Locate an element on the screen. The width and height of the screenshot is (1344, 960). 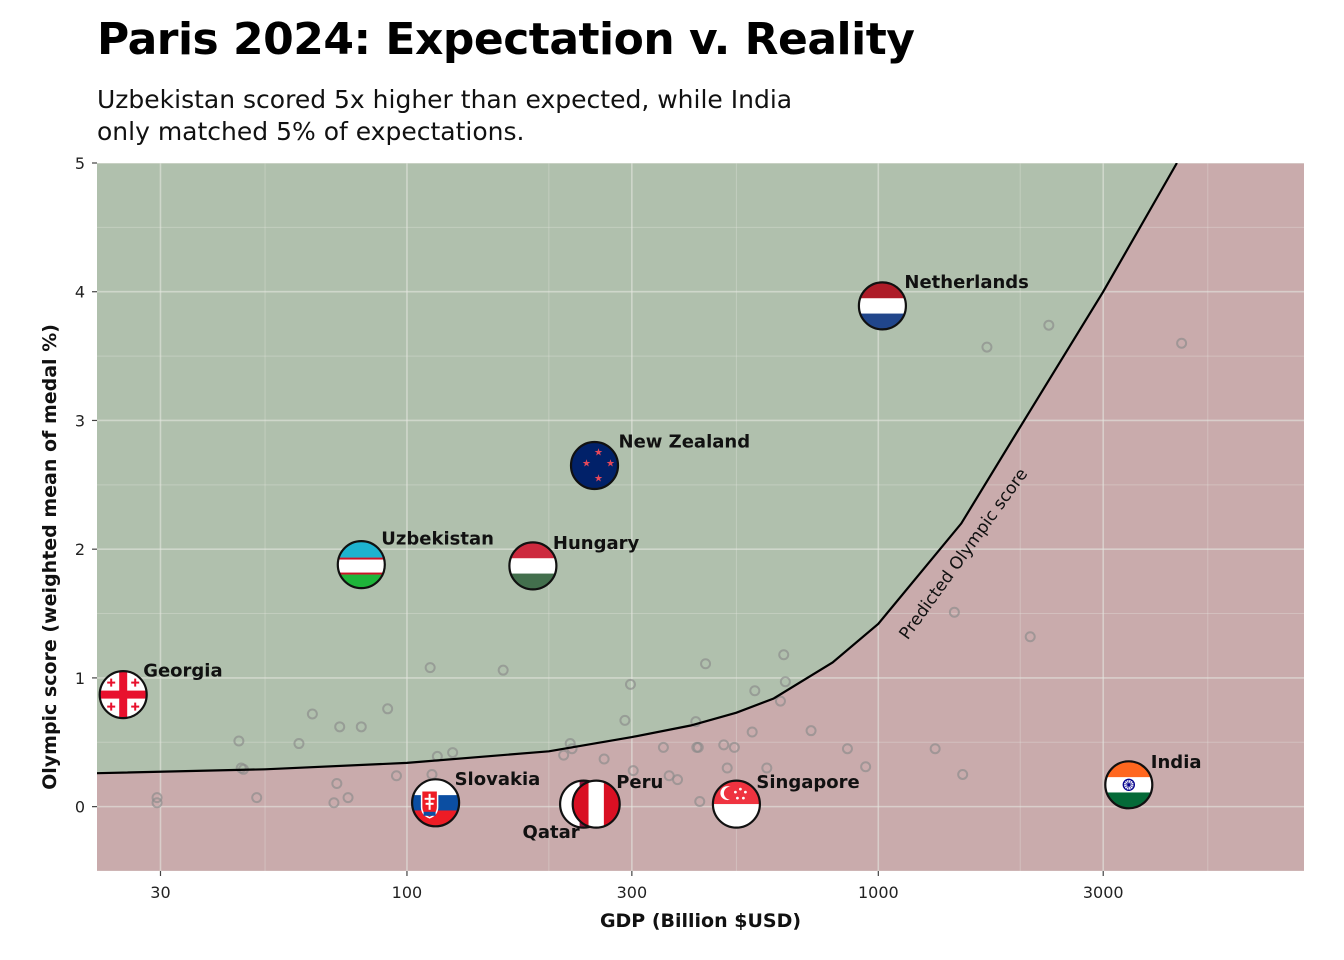
x-axis-title: GDP (Billion $USD) is located at coordinates (700, 921).